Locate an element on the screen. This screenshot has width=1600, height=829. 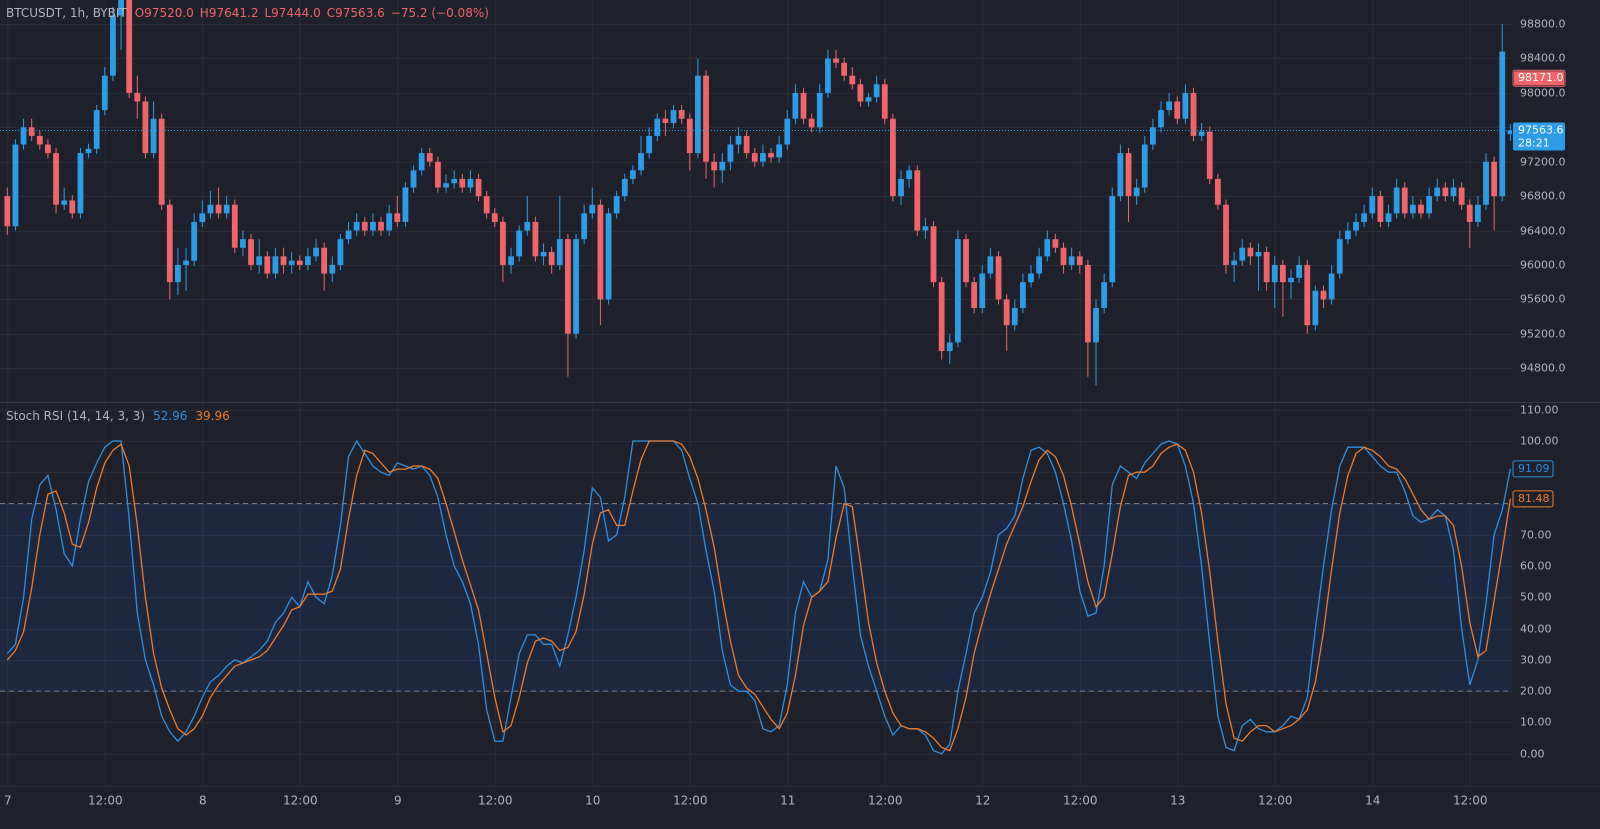
x-tick-label: 8 is located at coordinates (203, 801).